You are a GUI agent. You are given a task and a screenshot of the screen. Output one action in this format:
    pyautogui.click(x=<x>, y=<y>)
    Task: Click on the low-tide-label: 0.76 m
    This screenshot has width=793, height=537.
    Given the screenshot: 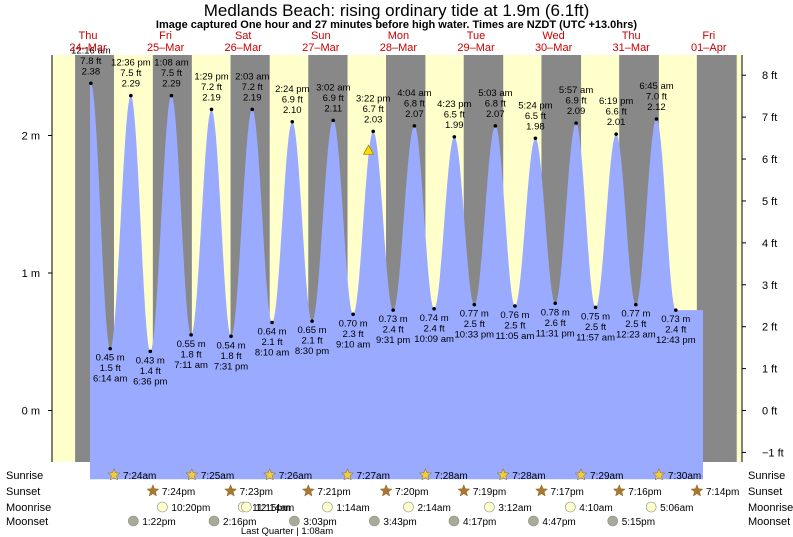 What is the action you would take?
    pyautogui.click(x=514, y=315)
    